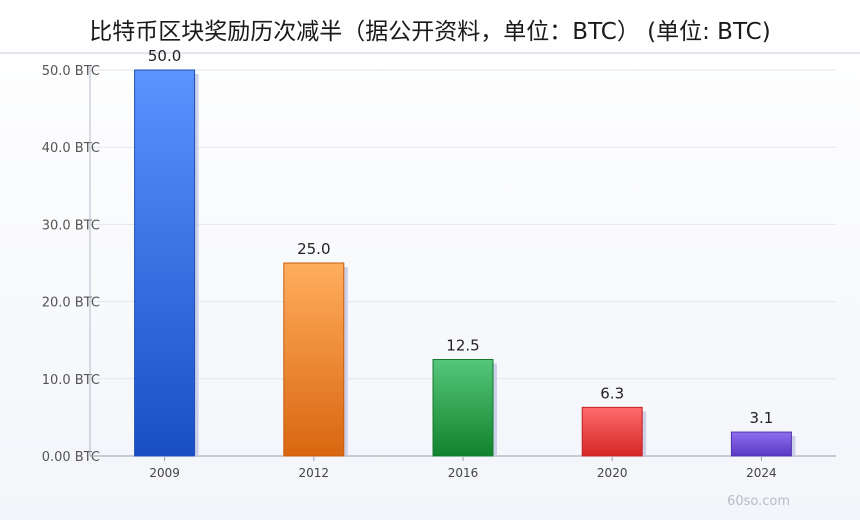  I want to click on data-label: 25.0, so click(313, 249).